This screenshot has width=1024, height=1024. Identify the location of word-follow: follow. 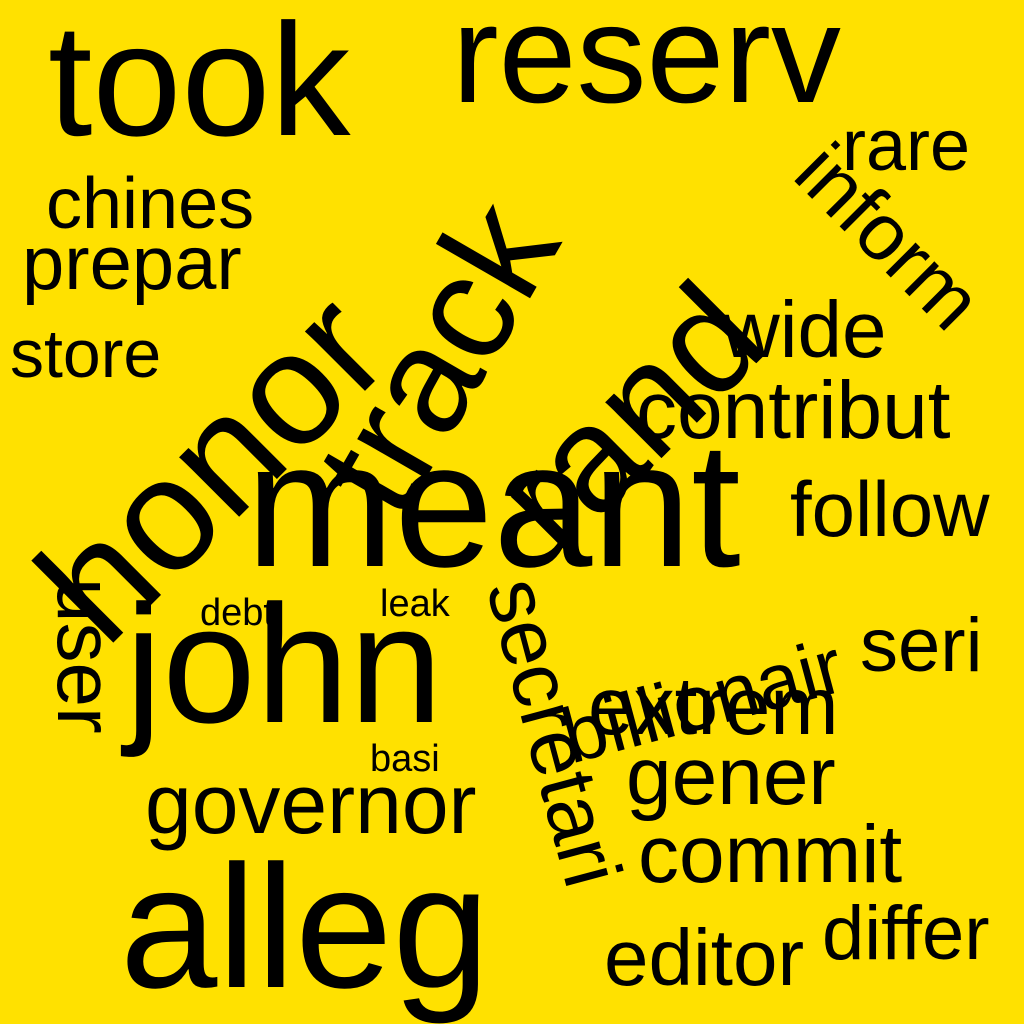
(890, 509).